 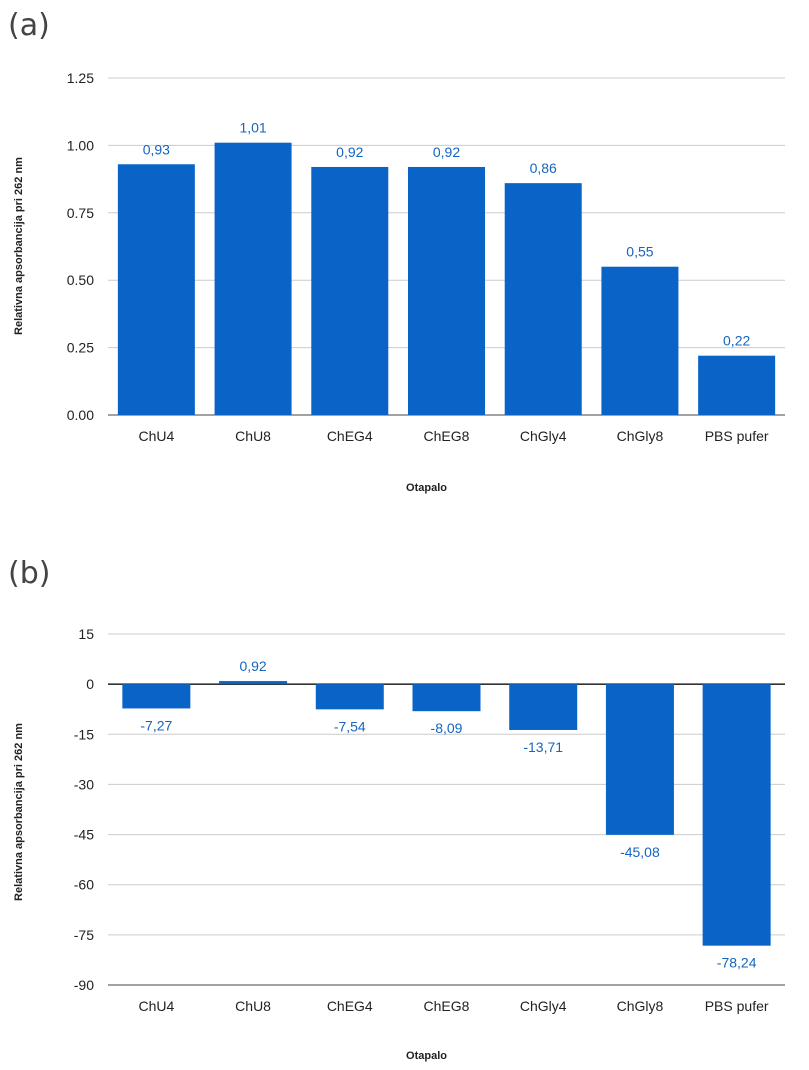 I want to click on data-label: -45,08, so click(x=640, y=852).